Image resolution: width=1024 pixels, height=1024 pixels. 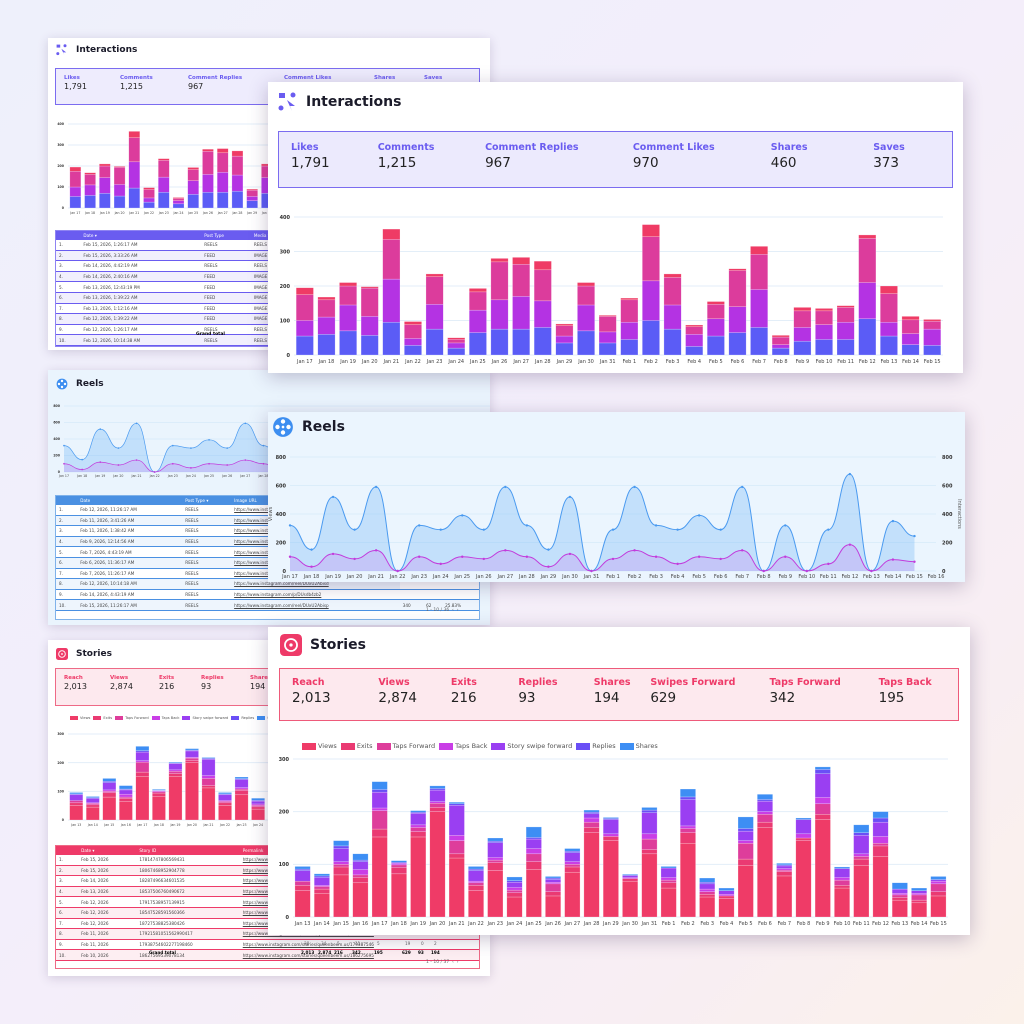 I want to click on kpi-label: Taps Back, so click(x=905, y=682).